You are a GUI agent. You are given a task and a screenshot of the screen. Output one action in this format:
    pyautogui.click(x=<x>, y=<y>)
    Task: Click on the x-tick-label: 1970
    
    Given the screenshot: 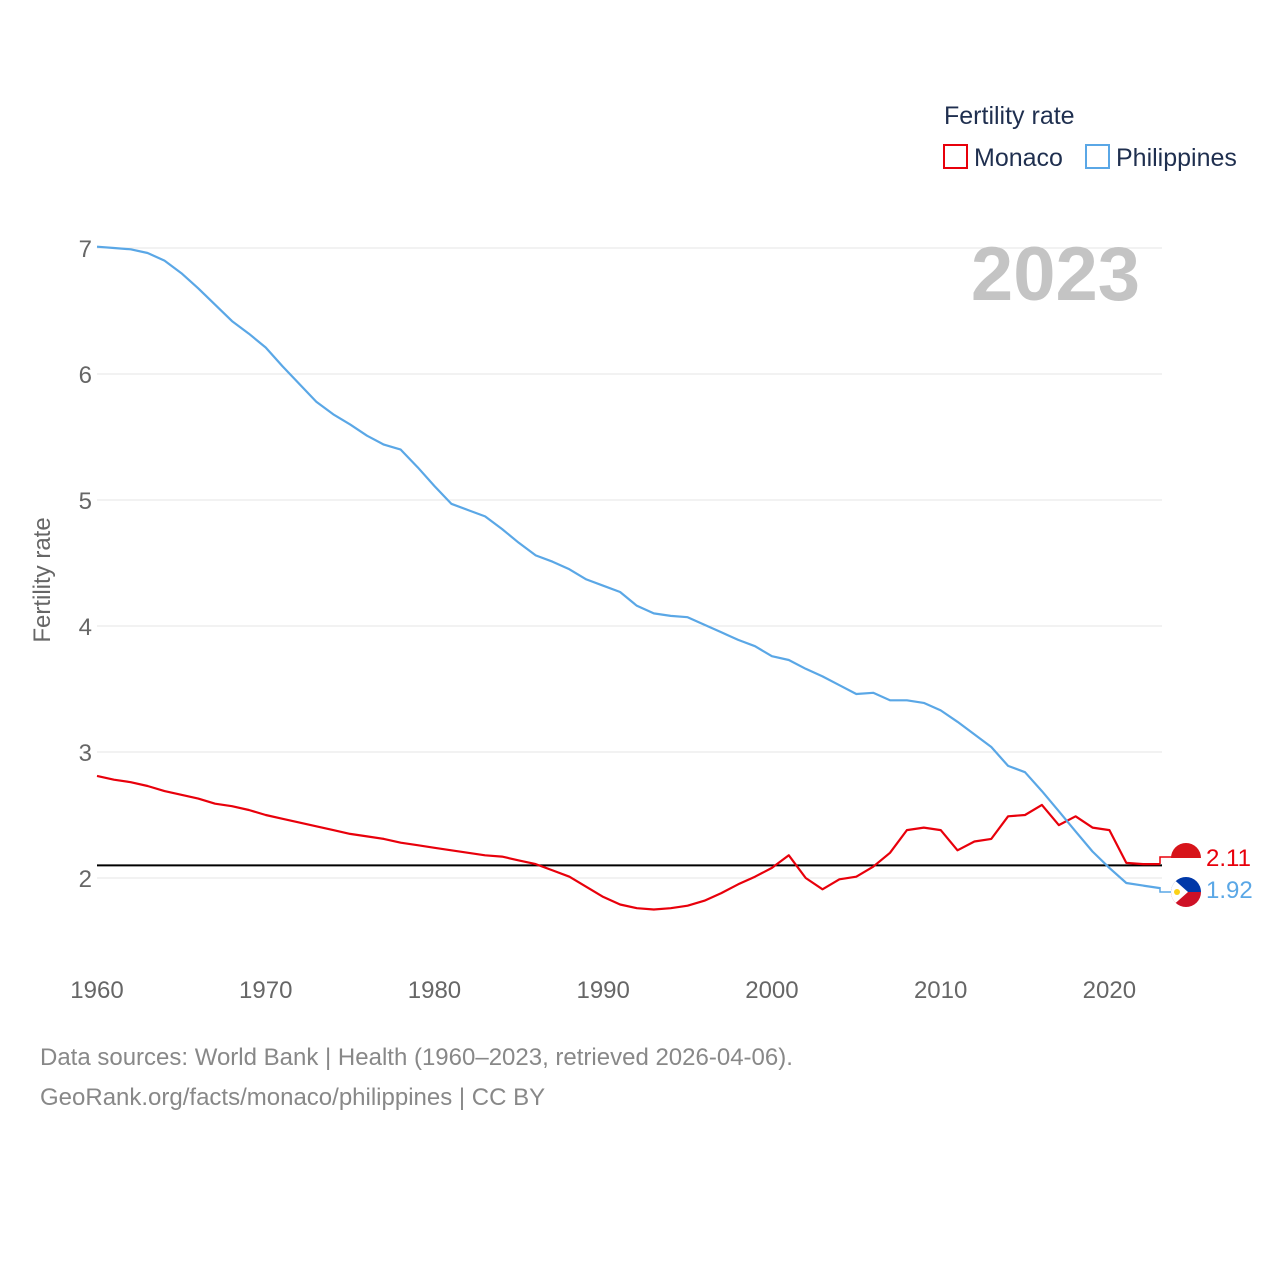 What is the action you would take?
    pyautogui.click(x=265, y=990)
    